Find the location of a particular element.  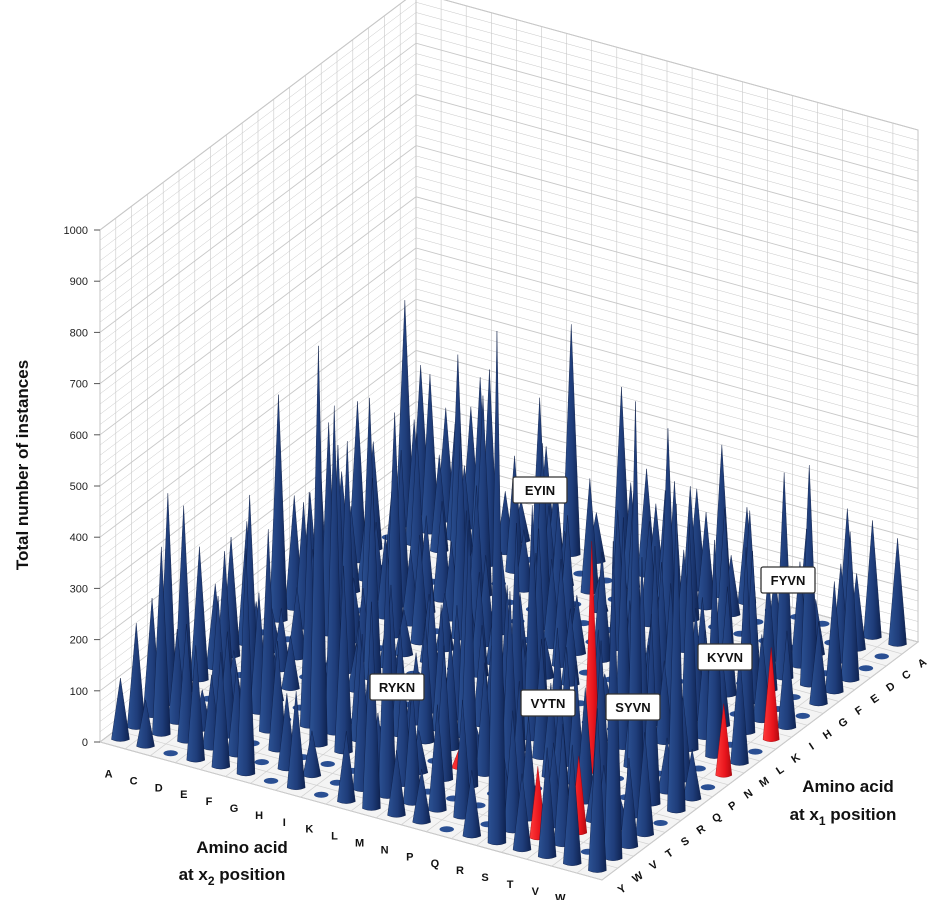

x1-tick-label: M is located at coordinates (764, 782).